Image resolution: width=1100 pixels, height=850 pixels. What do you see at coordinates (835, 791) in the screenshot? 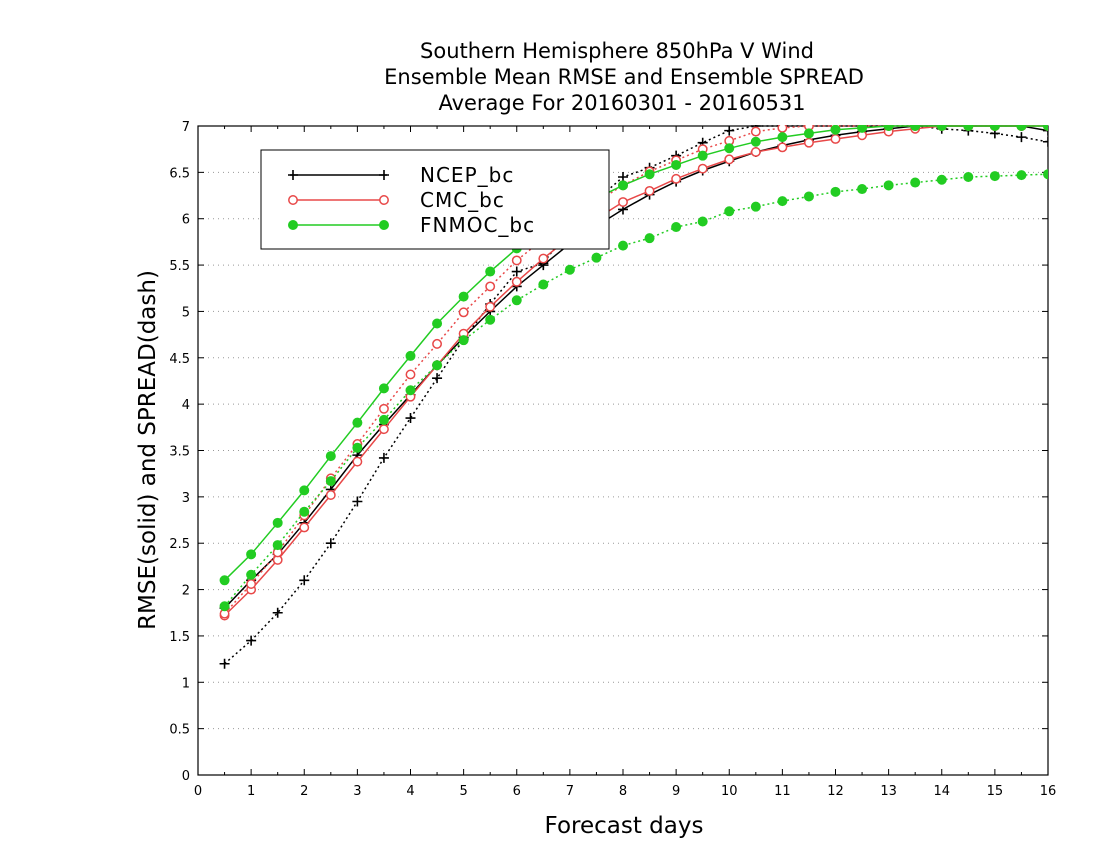
I see `x-tick-label: 12` at bounding box center [835, 791].